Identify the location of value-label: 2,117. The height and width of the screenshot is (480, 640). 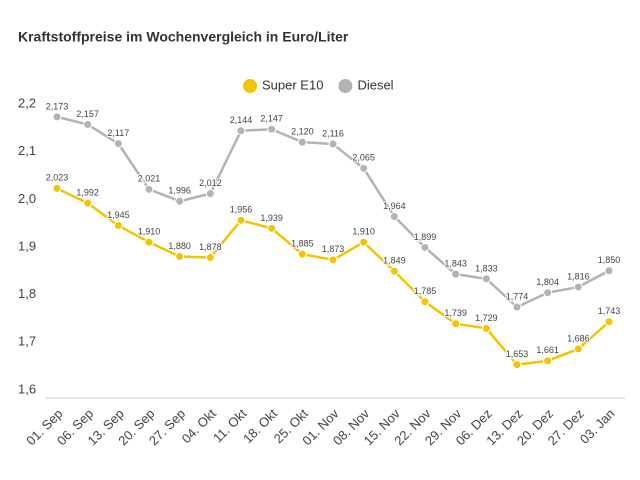
(118, 133).